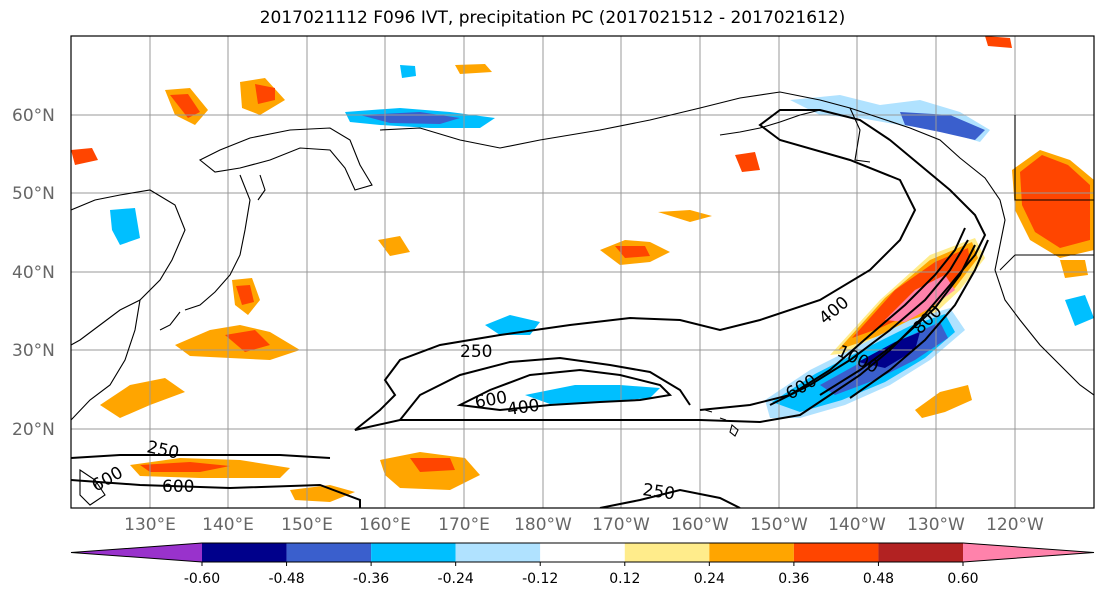 This screenshot has width=1105, height=601. What do you see at coordinates (523, 408) in the screenshot?
I see `contour-label: 400` at bounding box center [523, 408].